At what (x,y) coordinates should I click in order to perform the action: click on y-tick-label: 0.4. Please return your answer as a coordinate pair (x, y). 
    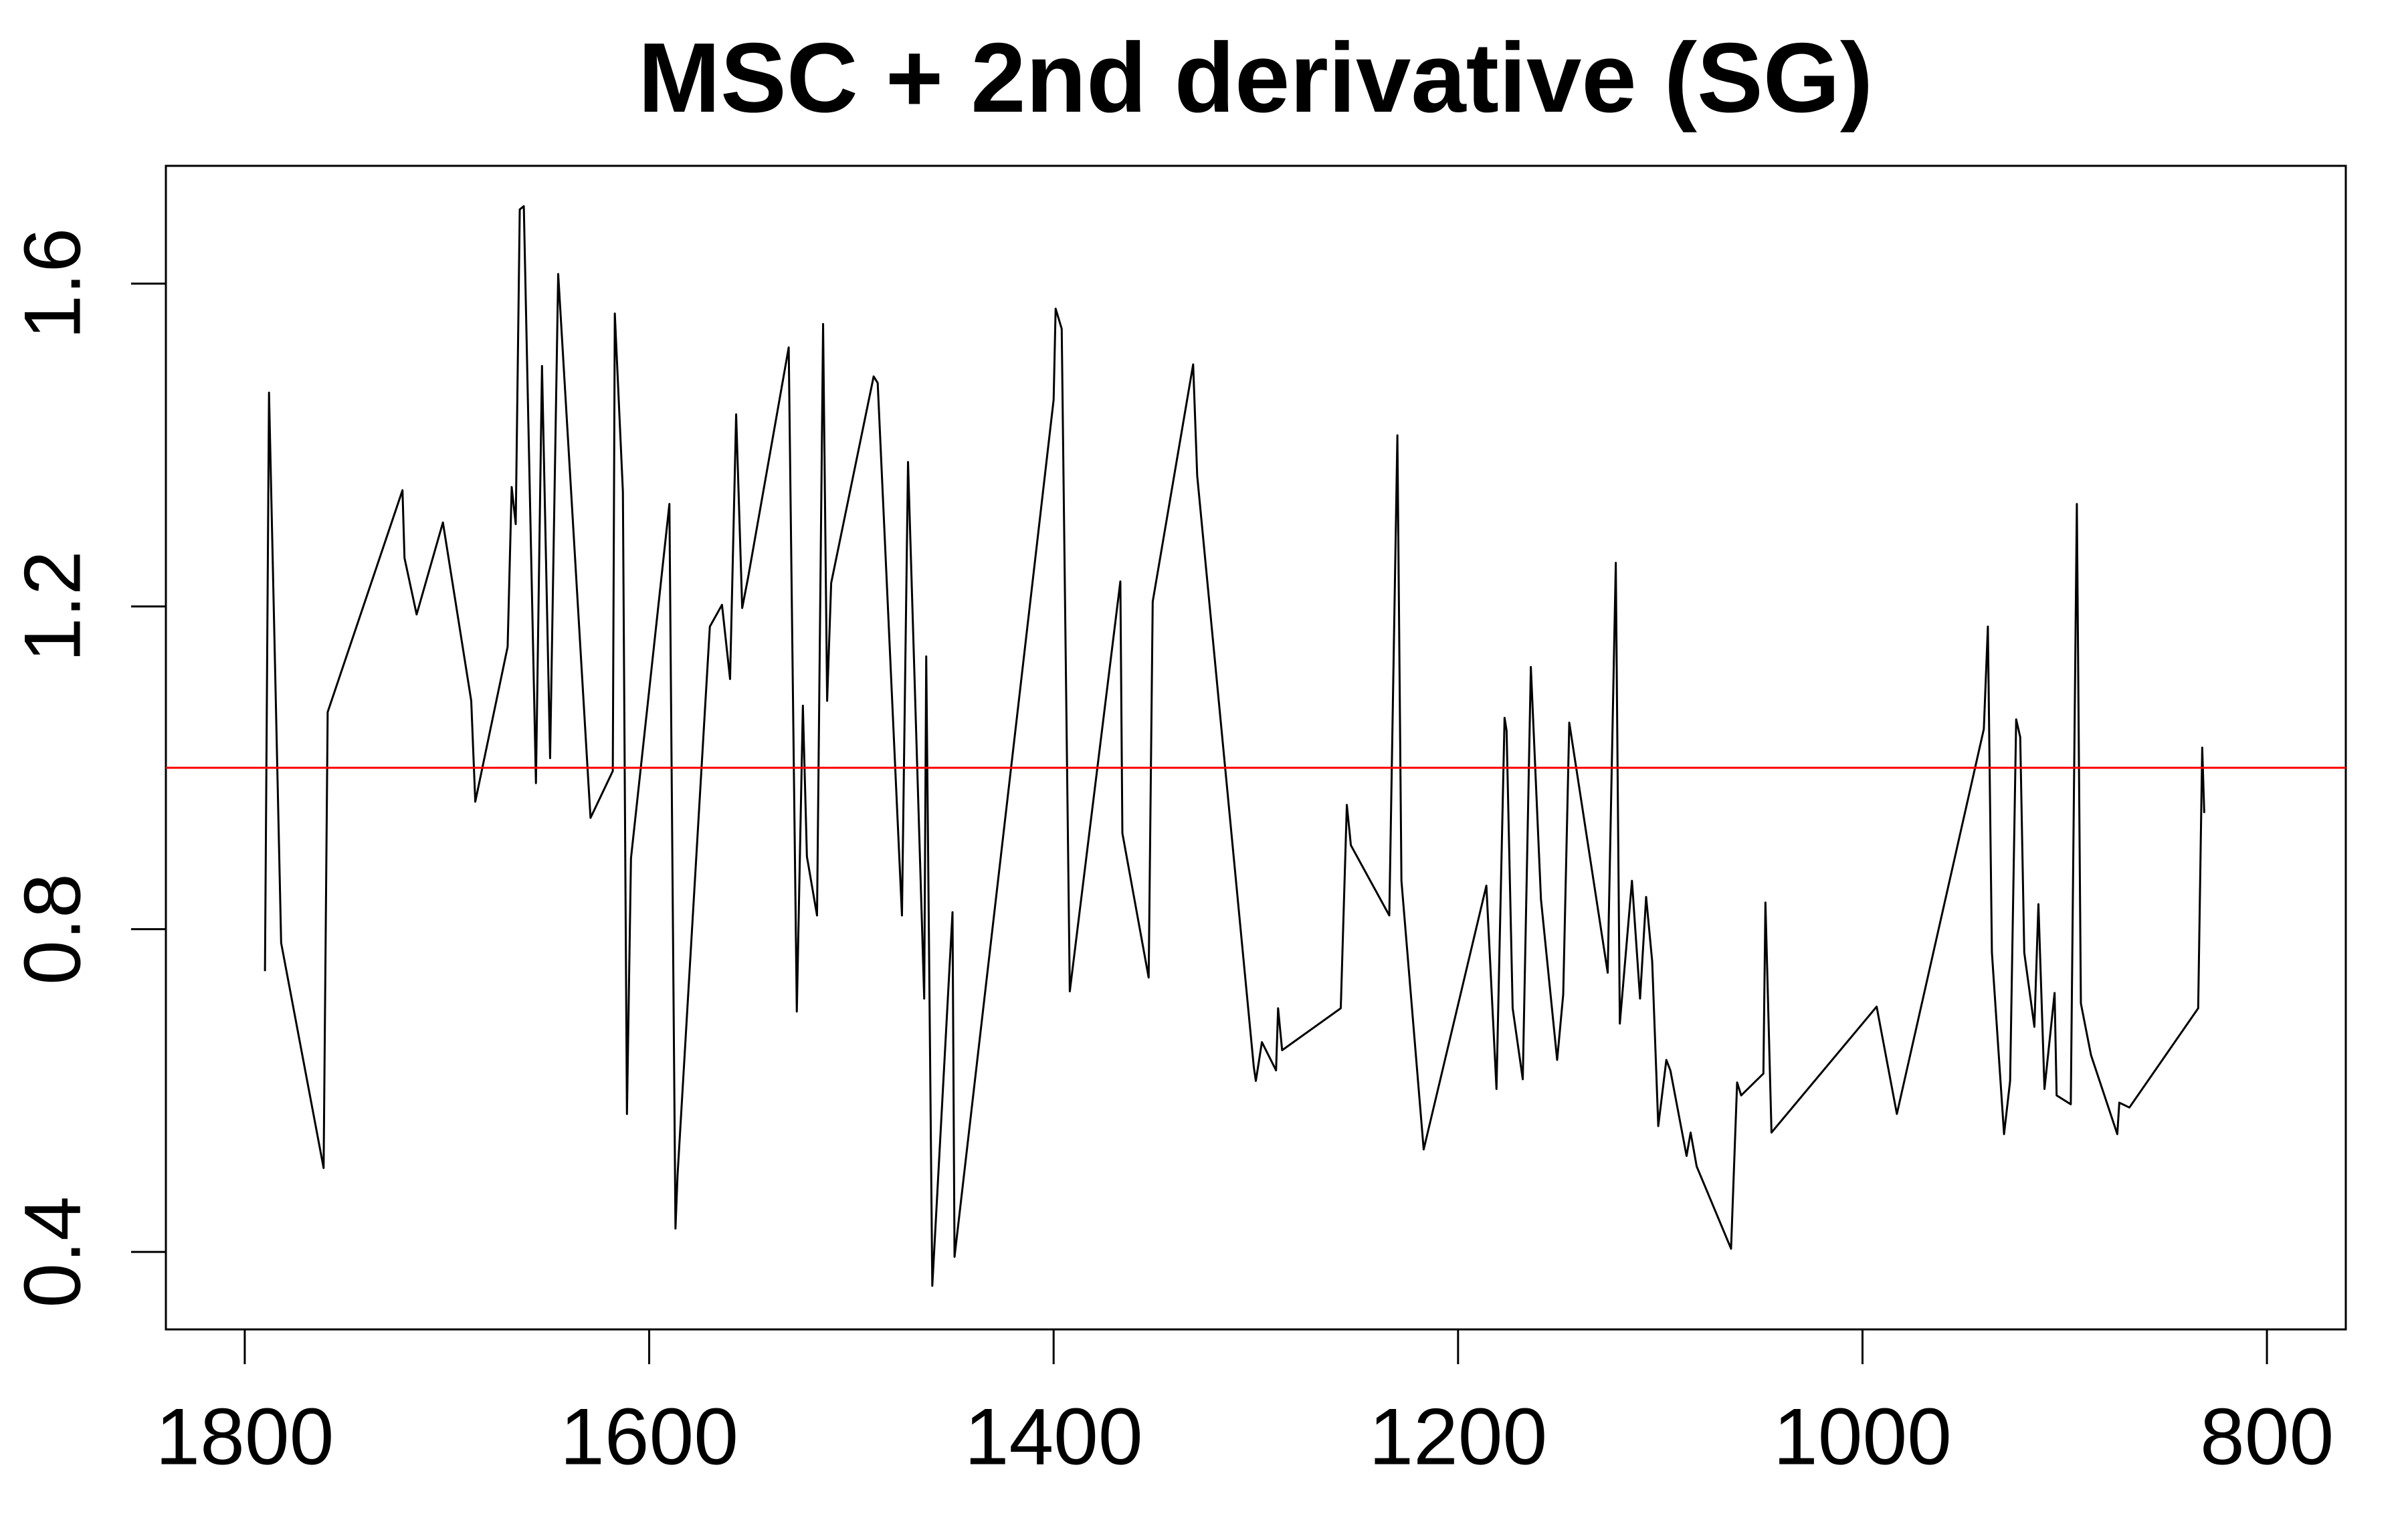
    Looking at the image, I should click on (53, 1252).